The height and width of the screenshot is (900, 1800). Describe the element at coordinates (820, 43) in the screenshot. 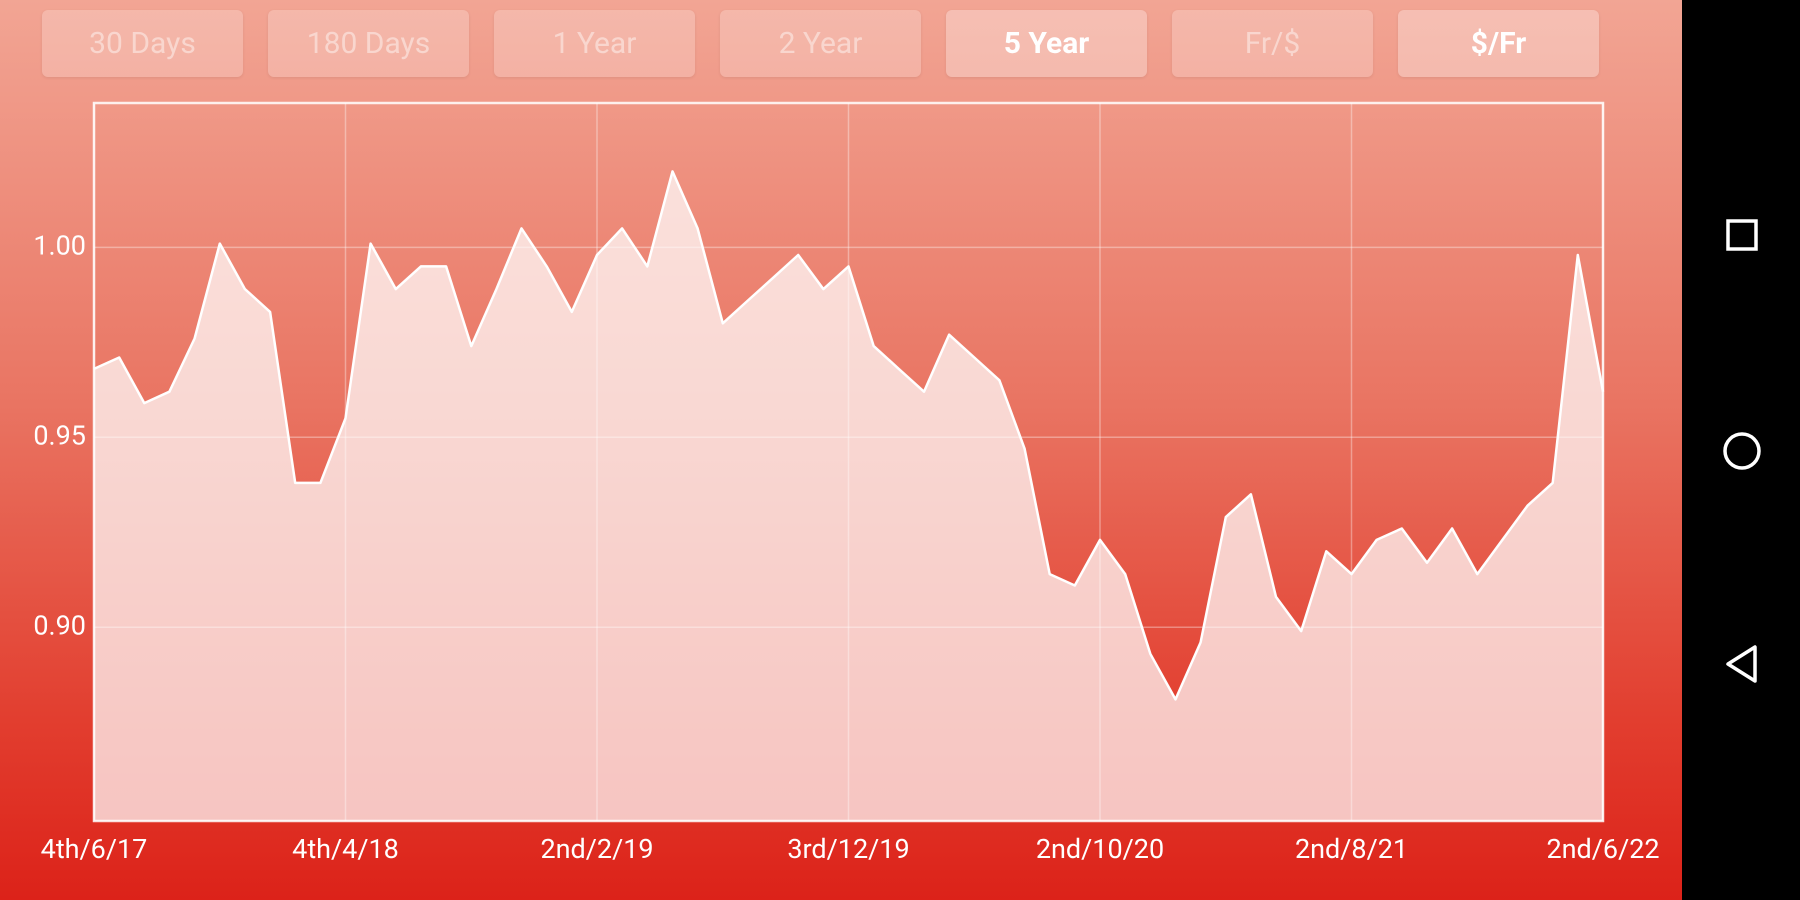

I see `range-button: 2 Year` at that location.